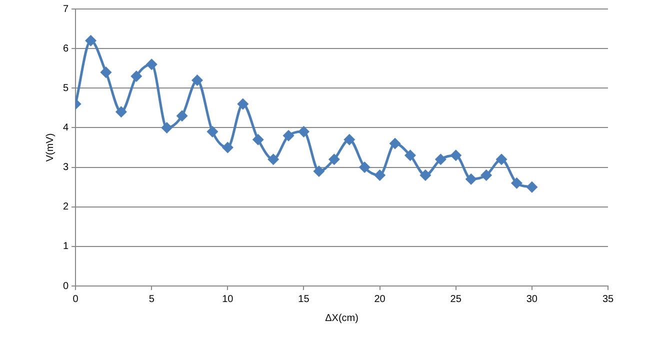 The width and height of the screenshot is (668, 338). I want to click on x-axis-title: ΔX(cm), so click(341, 318).